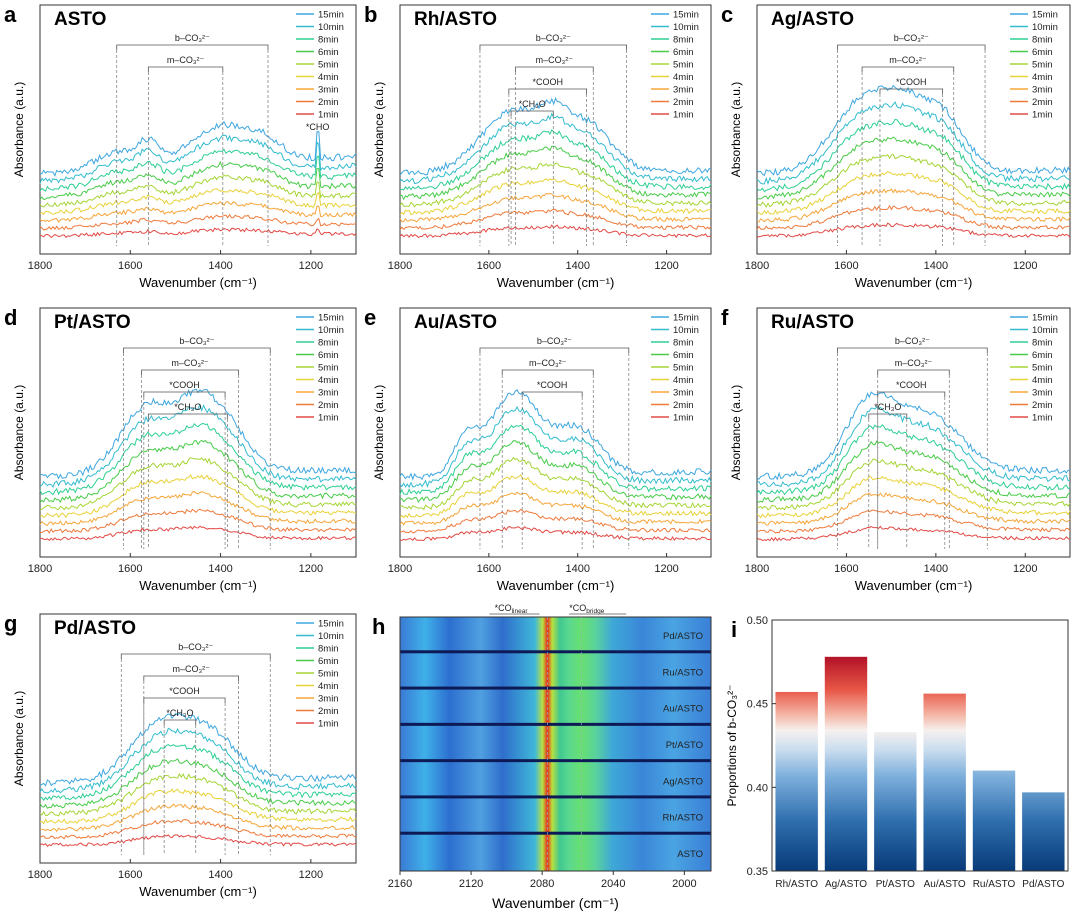 This screenshot has height=917, width=1080. I want to click on ch3o-label: *CH₃O, so click(887, 407).